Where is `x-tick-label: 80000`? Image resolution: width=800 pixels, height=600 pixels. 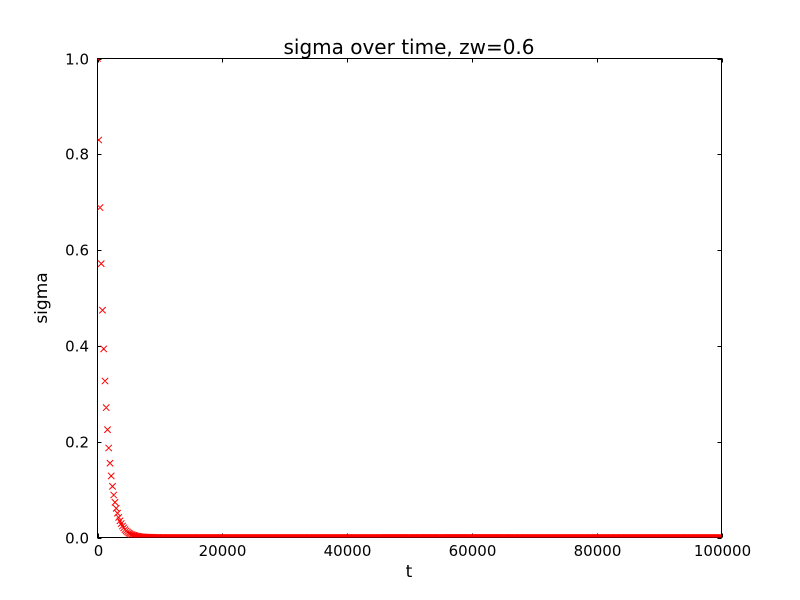 x-tick-label: 80000 is located at coordinates (598, 551).